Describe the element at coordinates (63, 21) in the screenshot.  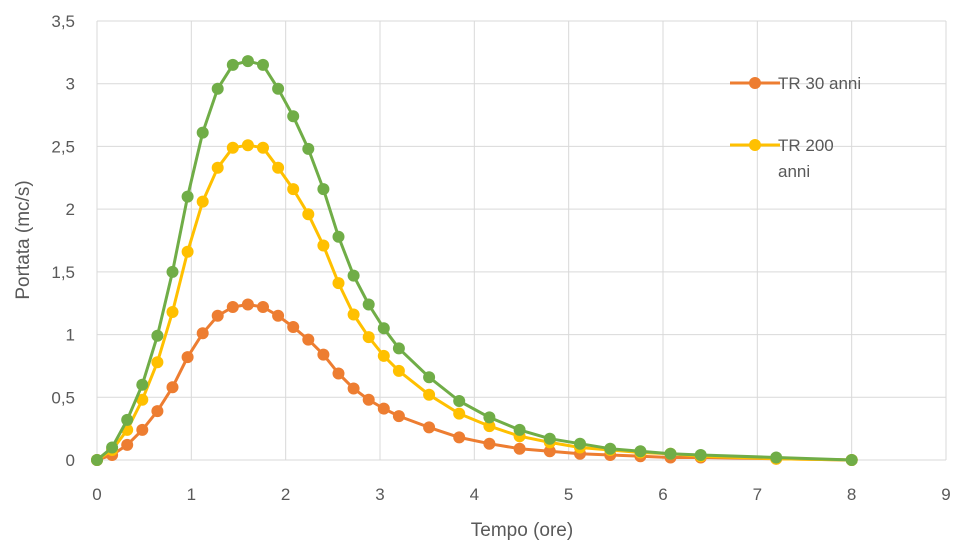
I see `y-tick-label: 3,5` at that location.